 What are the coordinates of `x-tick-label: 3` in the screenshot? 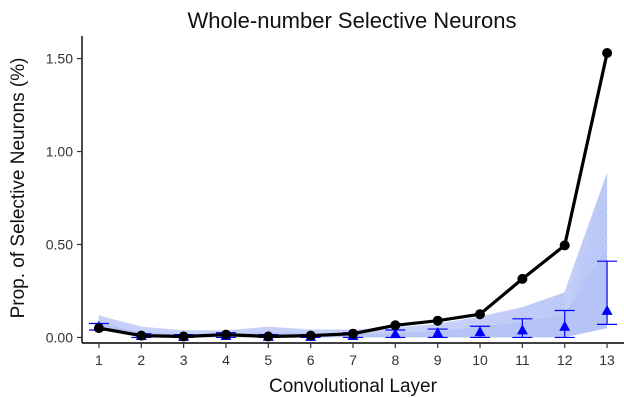 It's located at (184, 360).